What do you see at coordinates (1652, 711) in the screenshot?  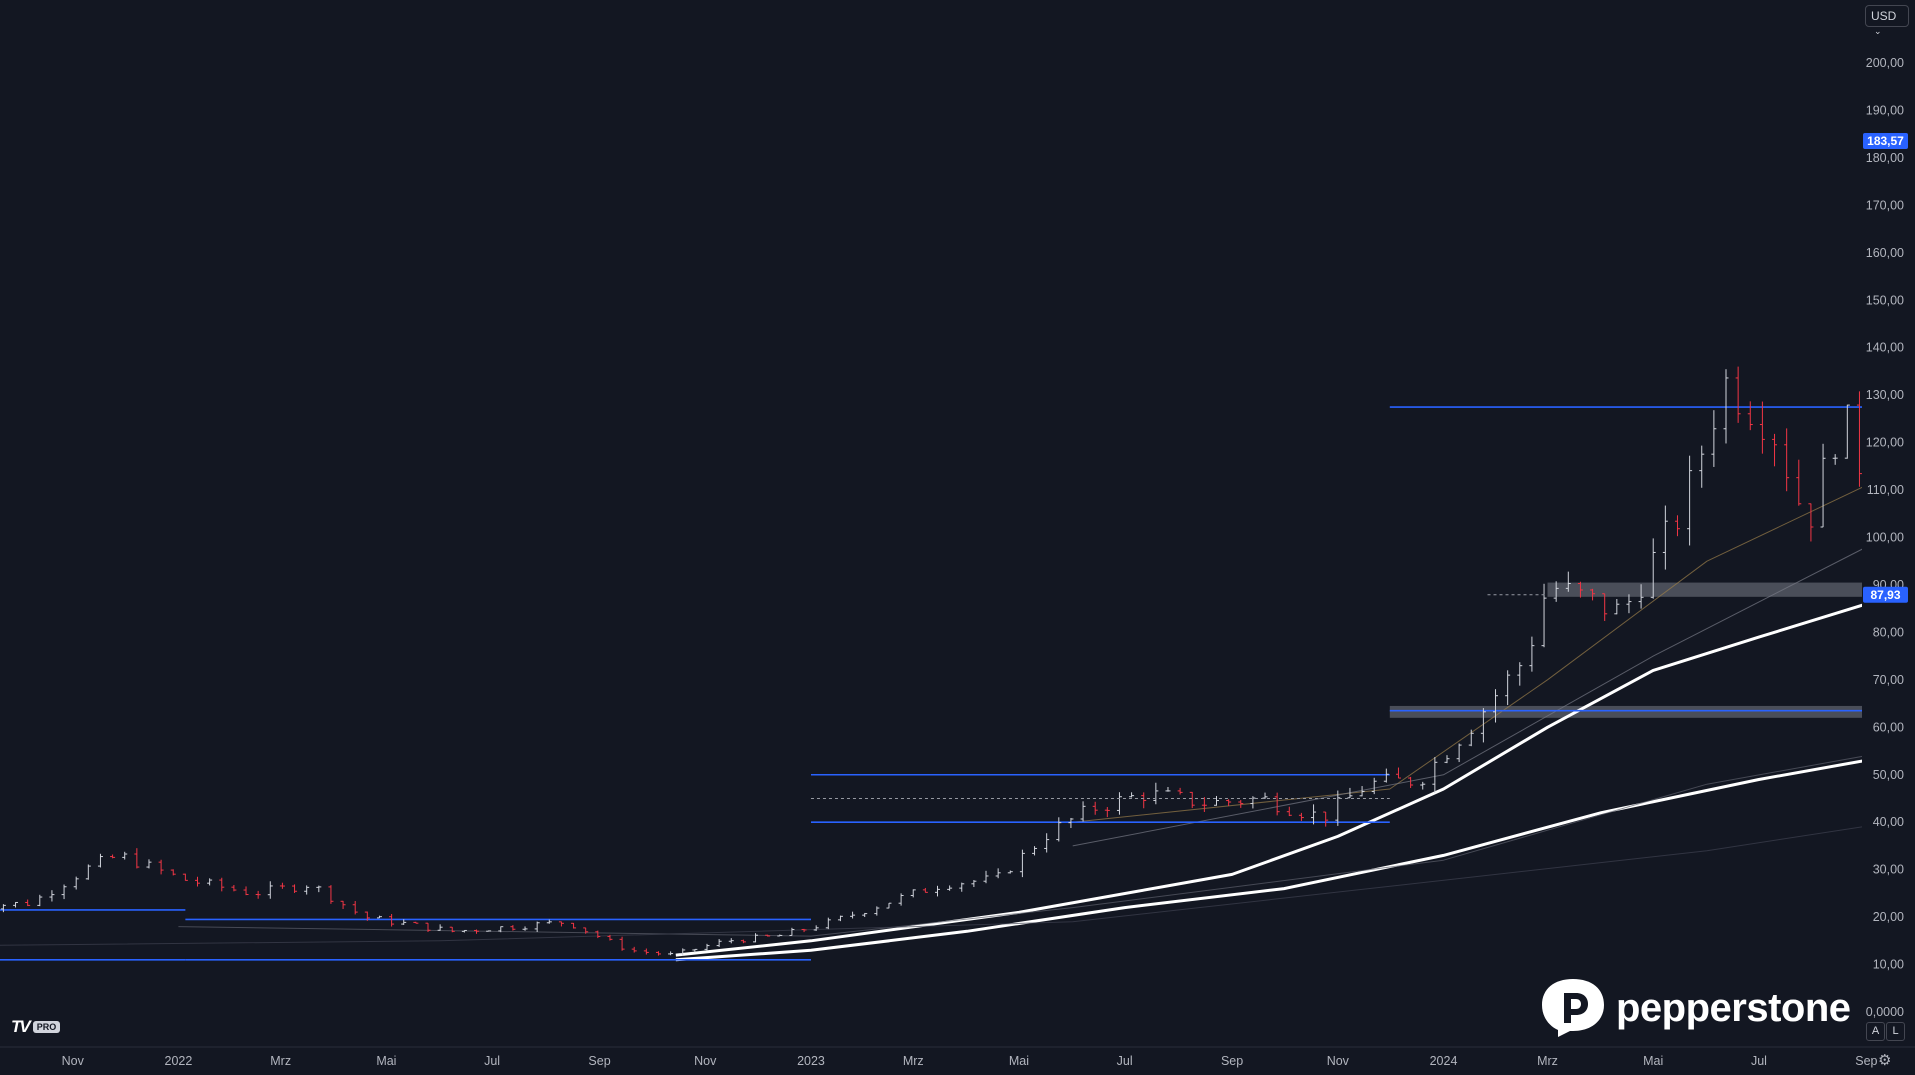 I see `support-zone` at bounding box center [1652, 711].